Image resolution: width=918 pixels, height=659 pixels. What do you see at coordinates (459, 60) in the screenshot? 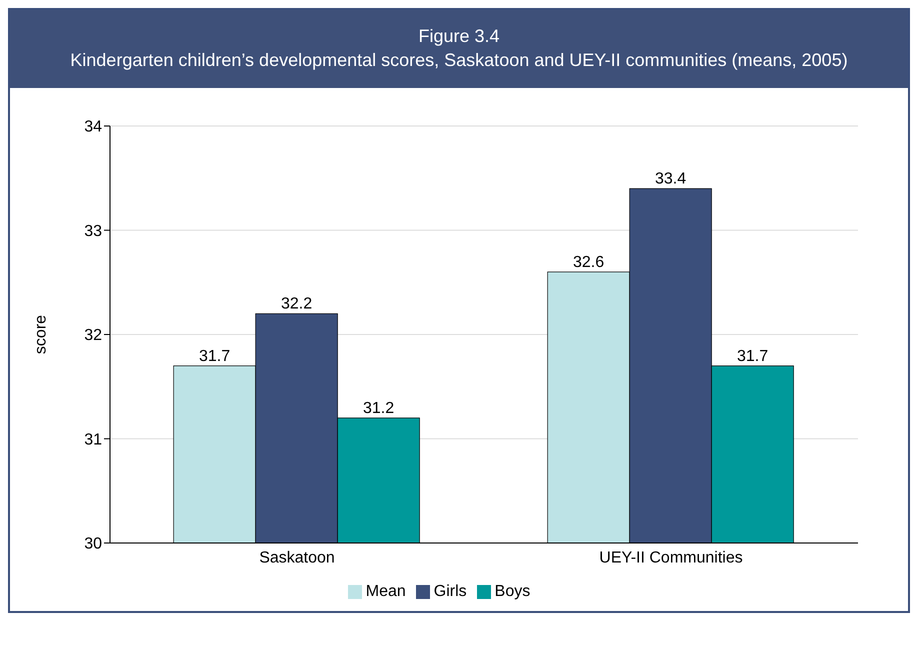
I see `chart-subtitle: Kindergarten children’s developmental scores, Saskatoon and UEY-II communities (means, 2005)` at bounding box center [459, 60].